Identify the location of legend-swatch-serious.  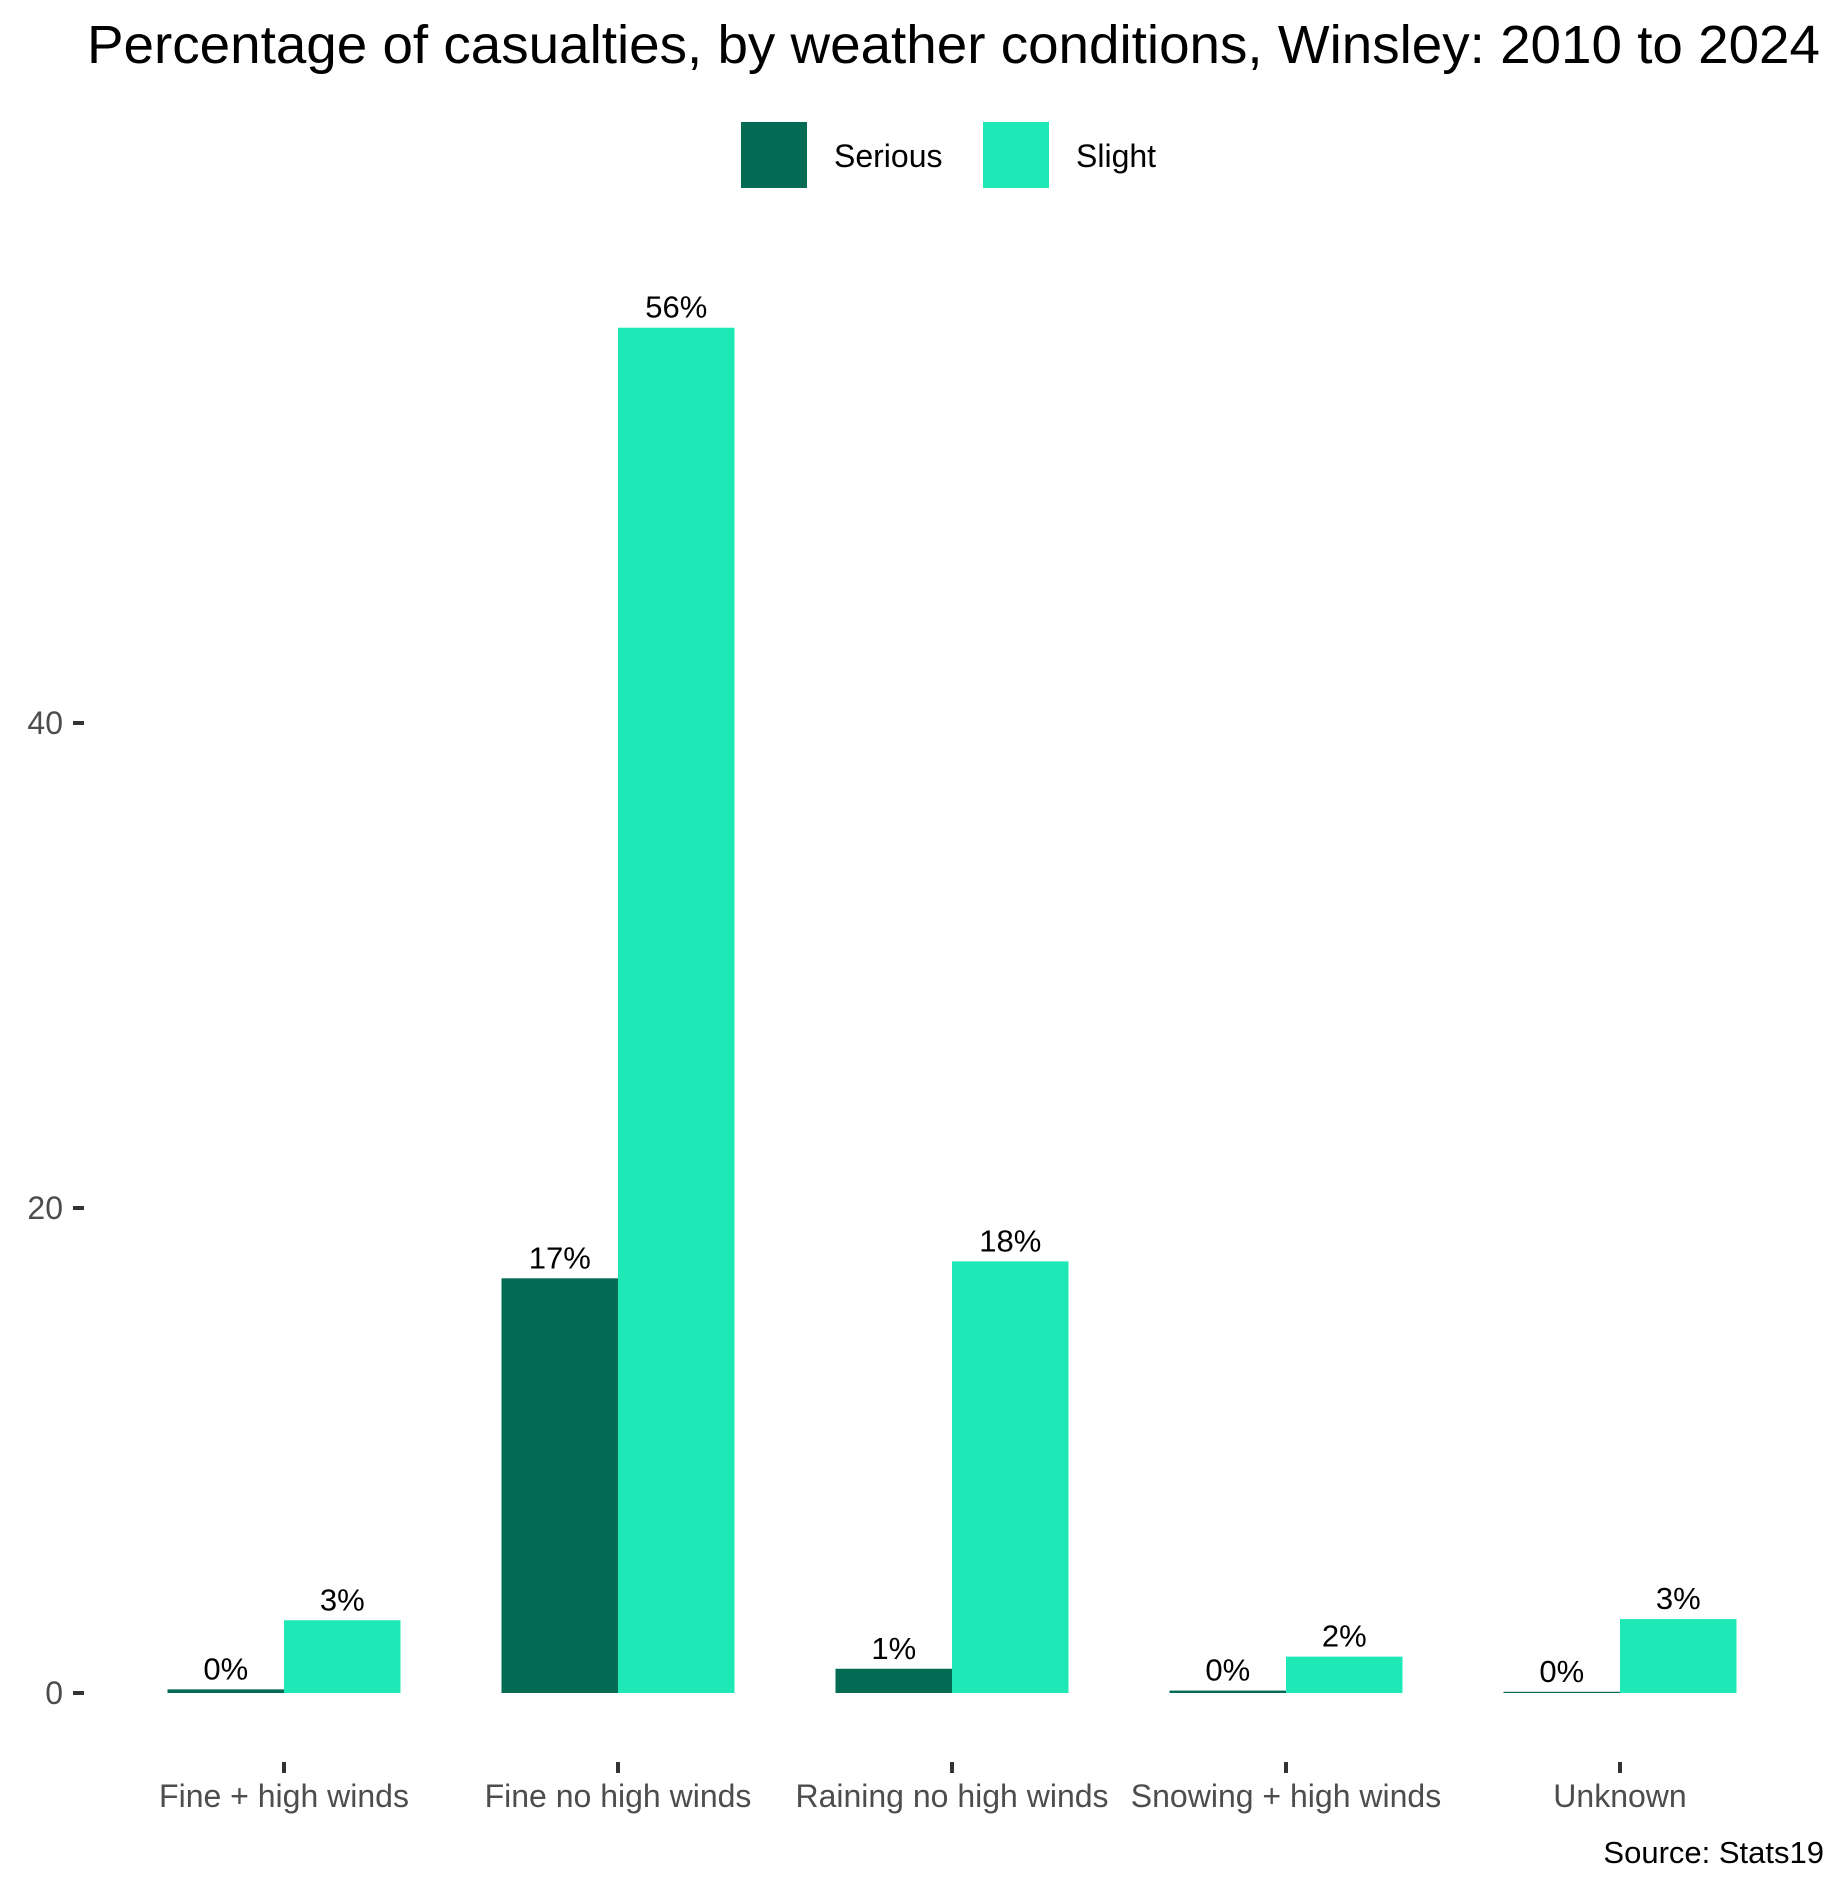
(774, 155).